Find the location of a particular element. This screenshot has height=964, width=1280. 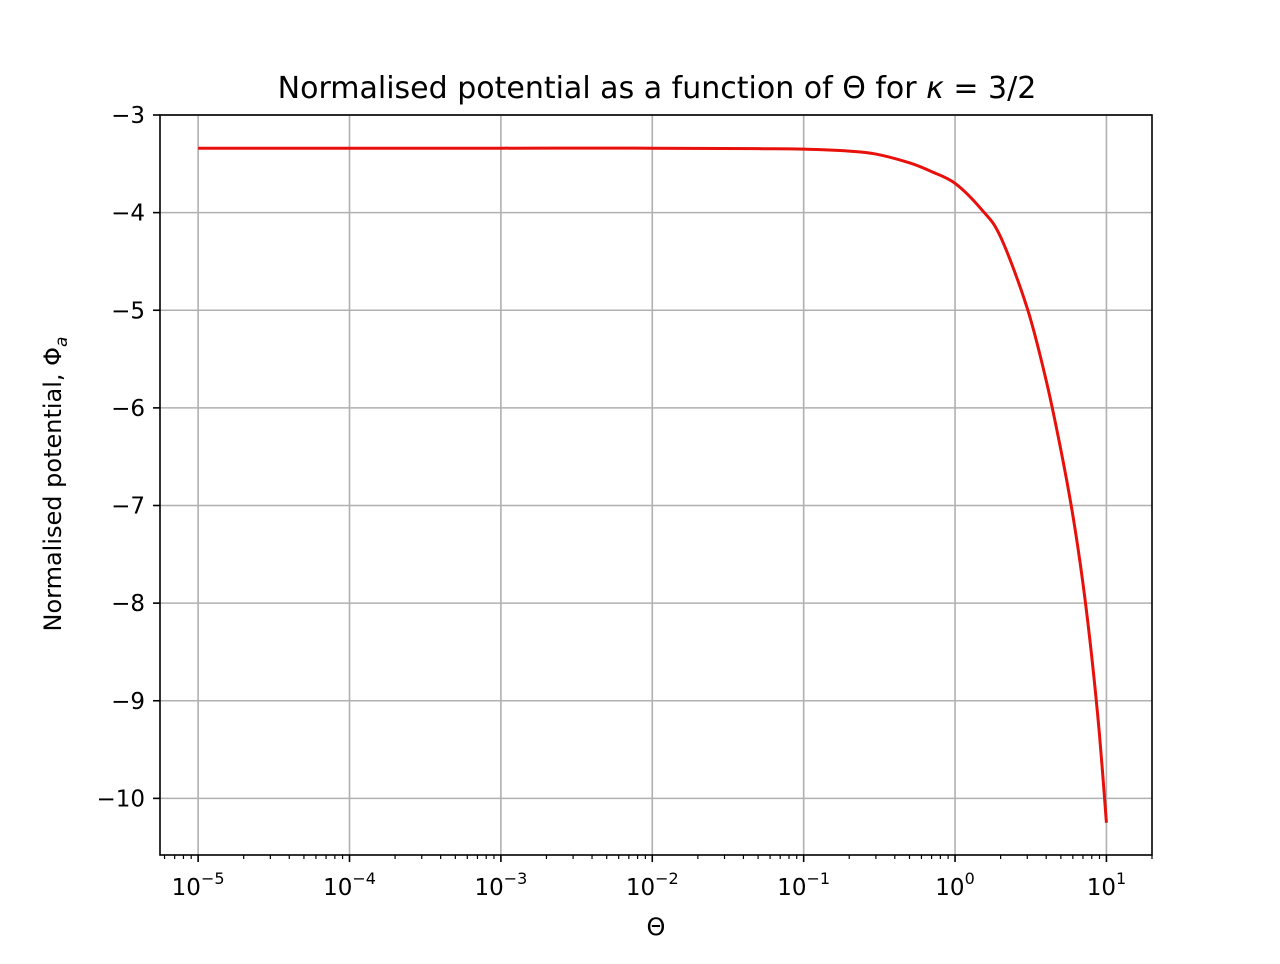

x-tick-label: 10⁰ is located at coordinates (954, 885).